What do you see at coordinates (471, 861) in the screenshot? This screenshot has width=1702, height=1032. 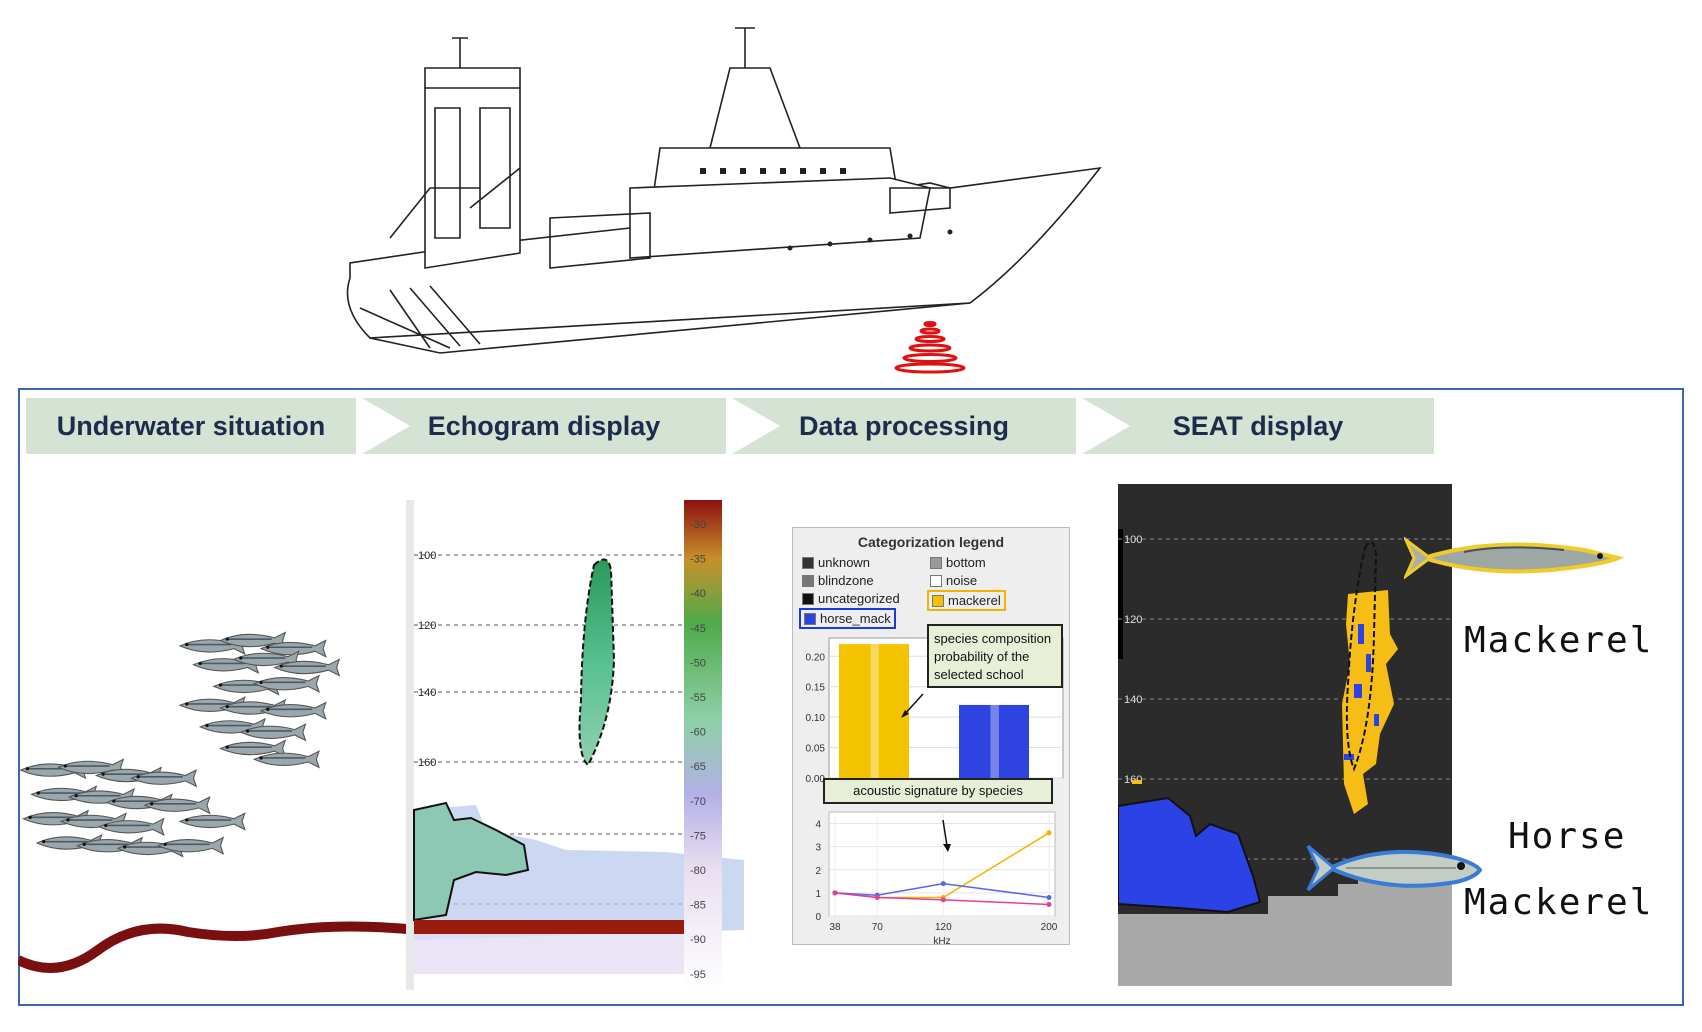 I see `near-bottom-school-outline` at bounding box center [471, 861].